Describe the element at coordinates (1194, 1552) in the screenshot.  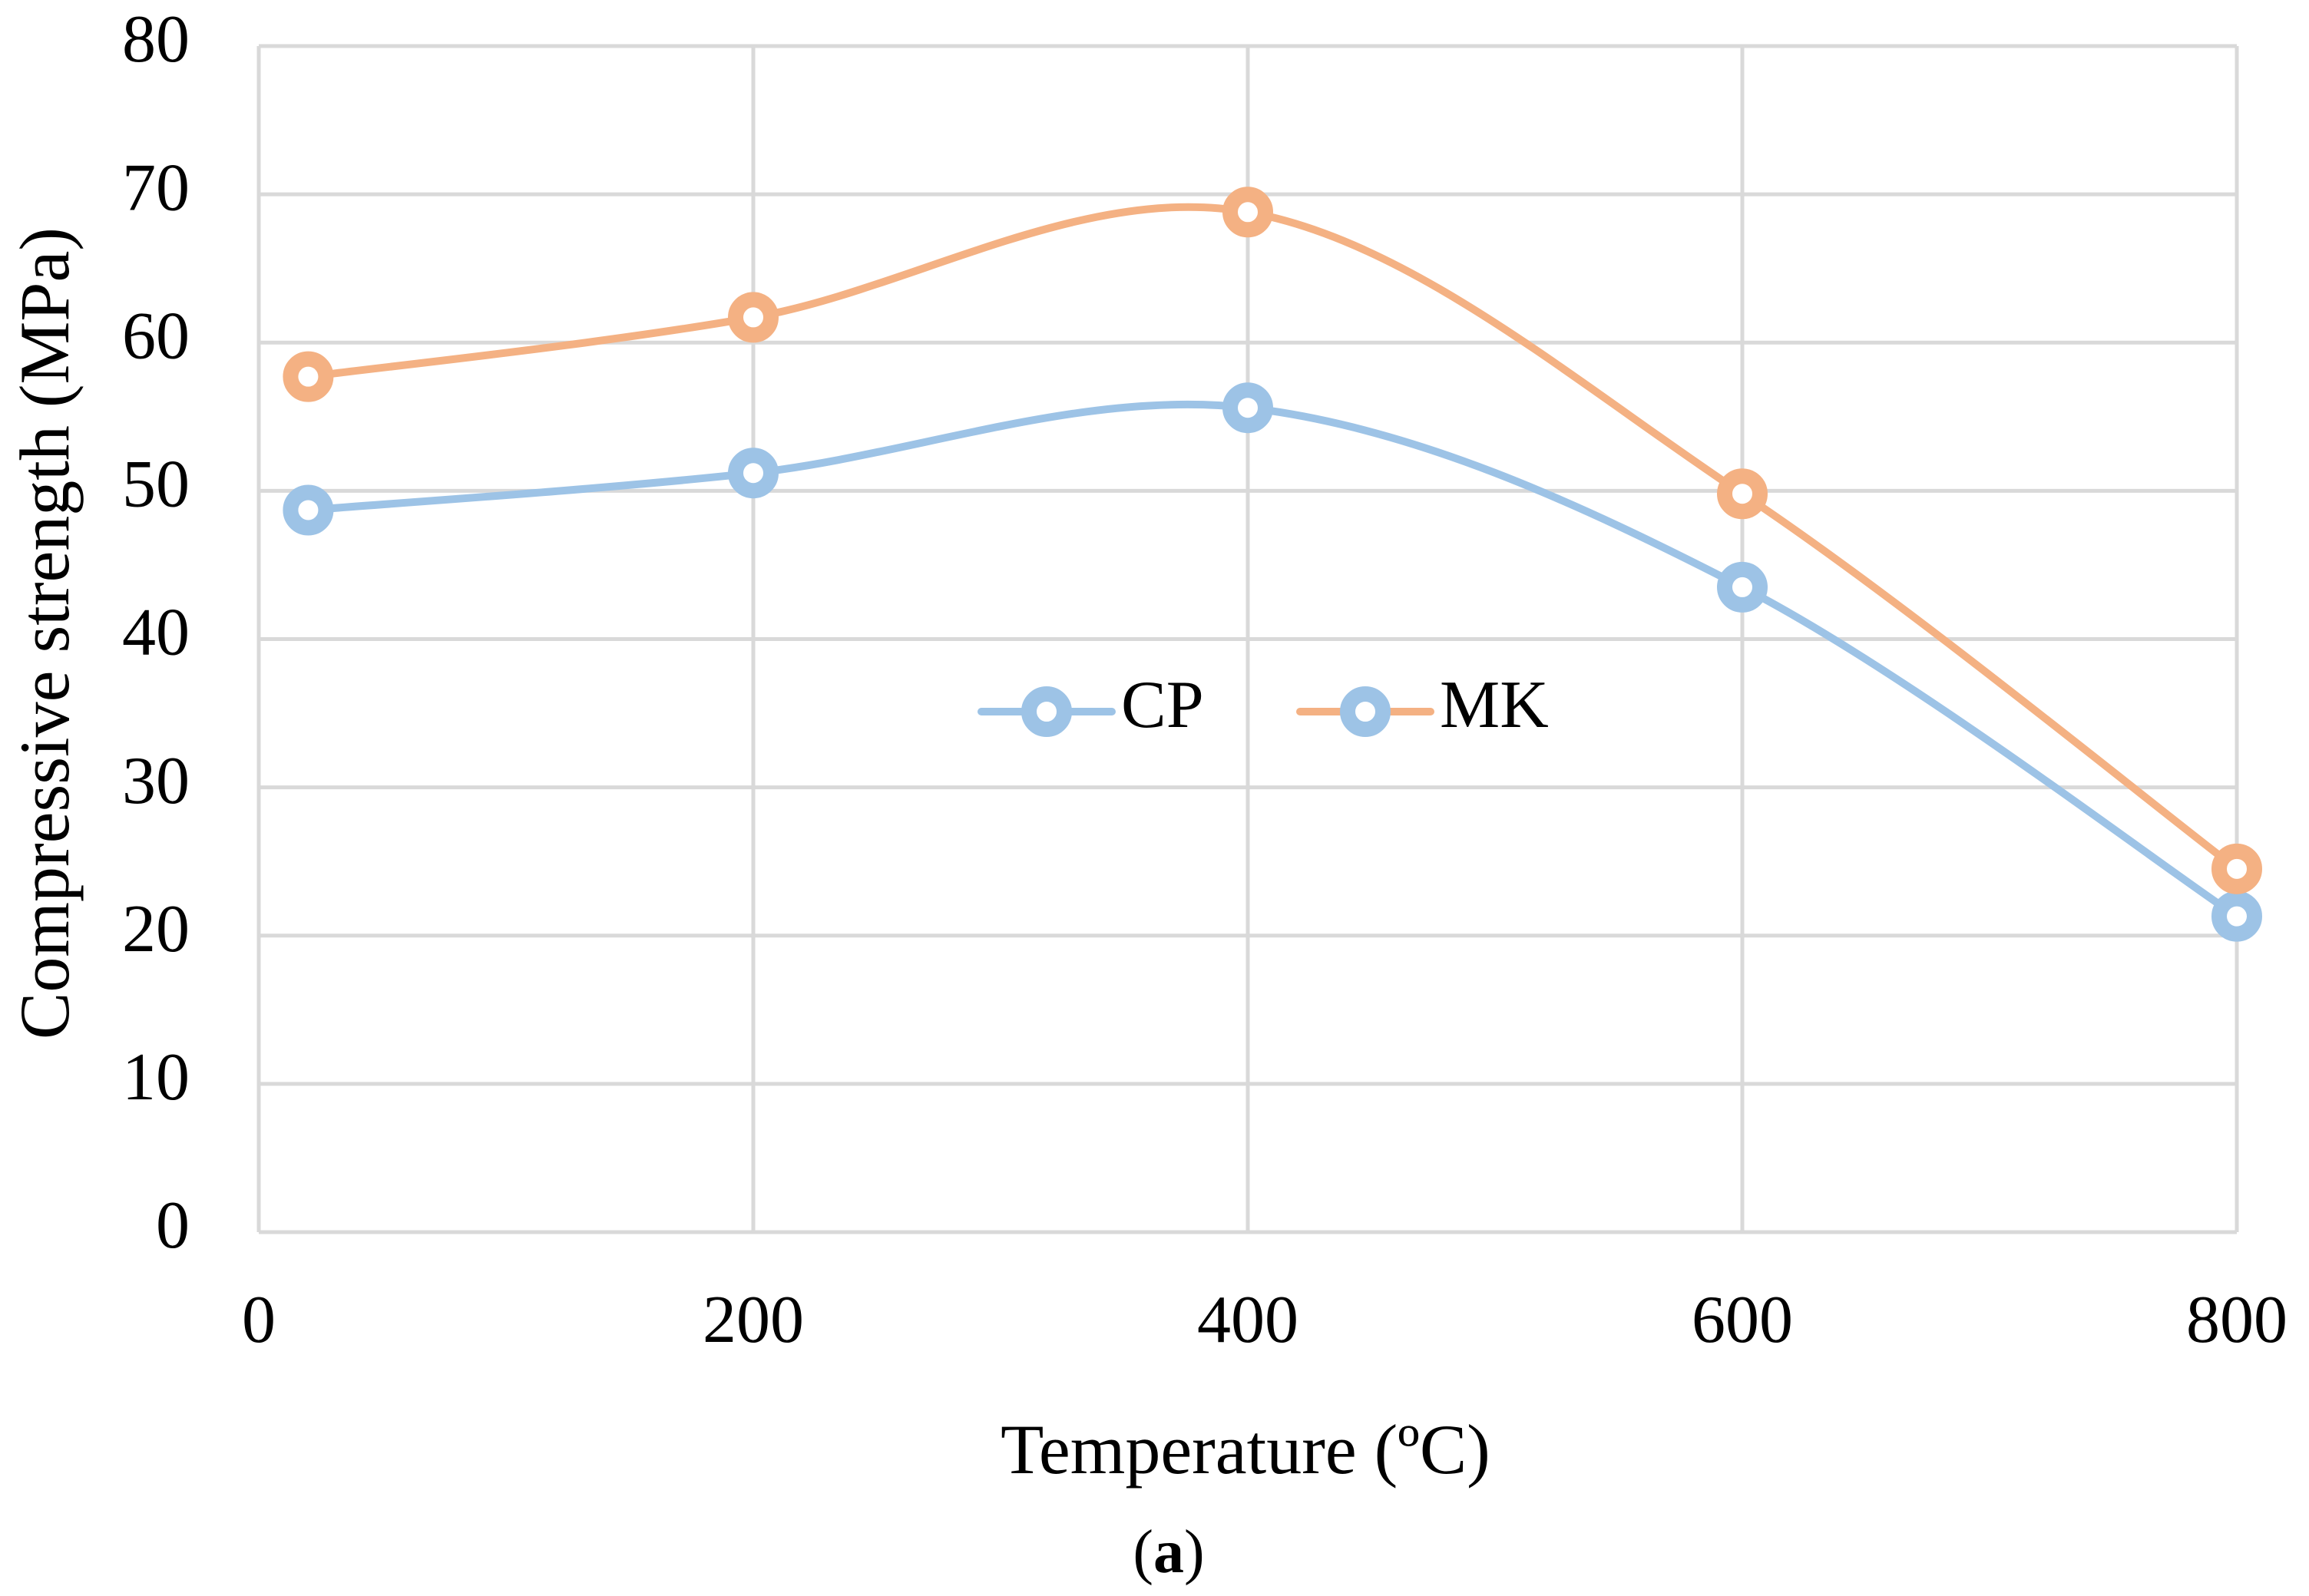
I see `caption-close-paren: )` at that location.